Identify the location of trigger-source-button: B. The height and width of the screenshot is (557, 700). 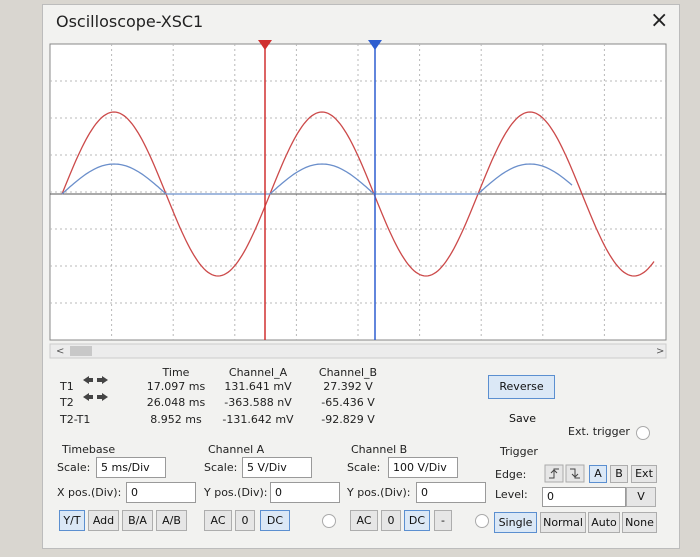
(619, 474).